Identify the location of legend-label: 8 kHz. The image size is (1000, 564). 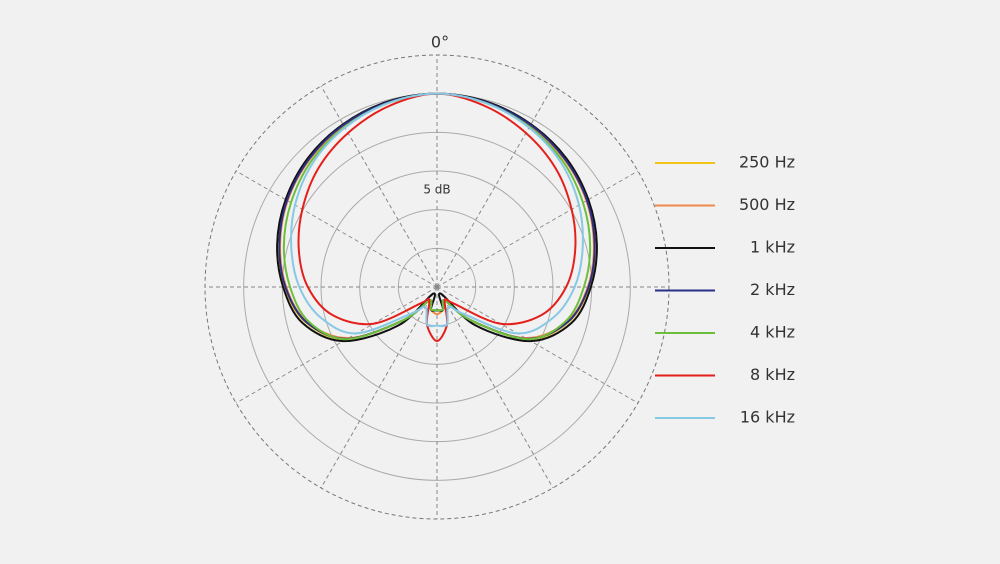
(772, 374).